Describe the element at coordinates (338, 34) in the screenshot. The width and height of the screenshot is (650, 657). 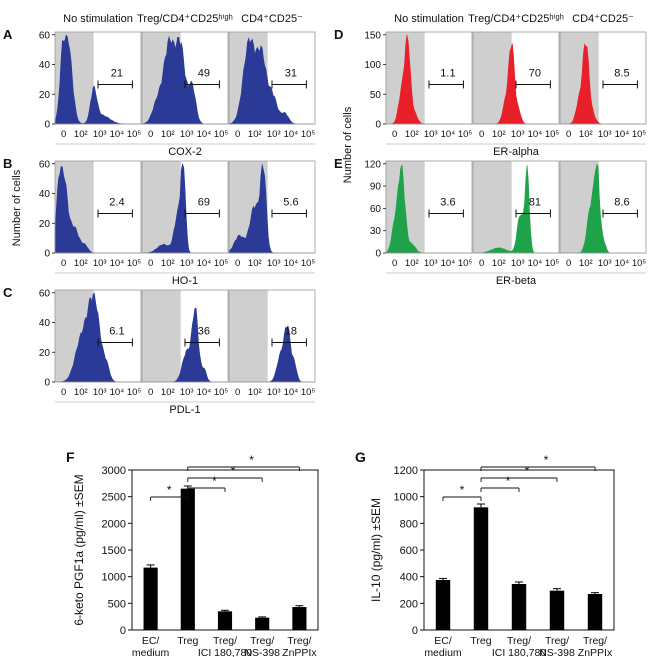
I see `panel-letter: D` at that location.